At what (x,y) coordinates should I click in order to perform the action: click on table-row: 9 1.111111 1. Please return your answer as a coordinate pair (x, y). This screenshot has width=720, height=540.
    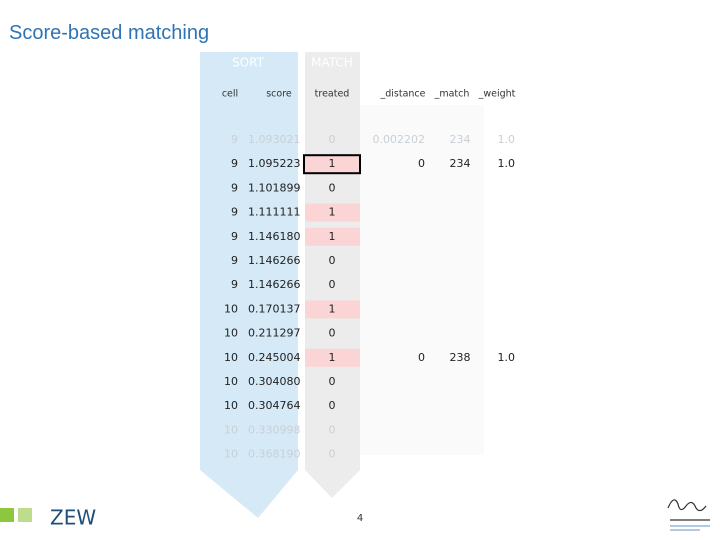
    Looking at the image, I should click on (295, 212).